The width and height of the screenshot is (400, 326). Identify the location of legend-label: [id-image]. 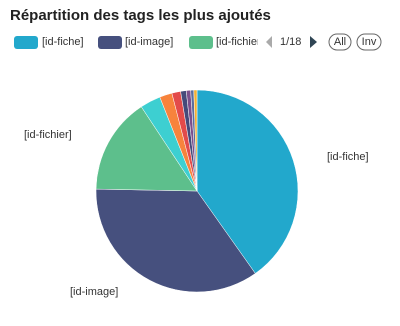
(149, 42).